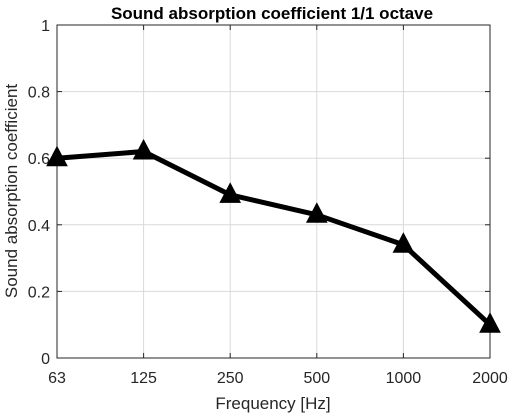 Image resolution: width=511 pixels, height=414 pixels. I want to click on y-axis-label: Sound absorption coefficient, so click(11, 191).